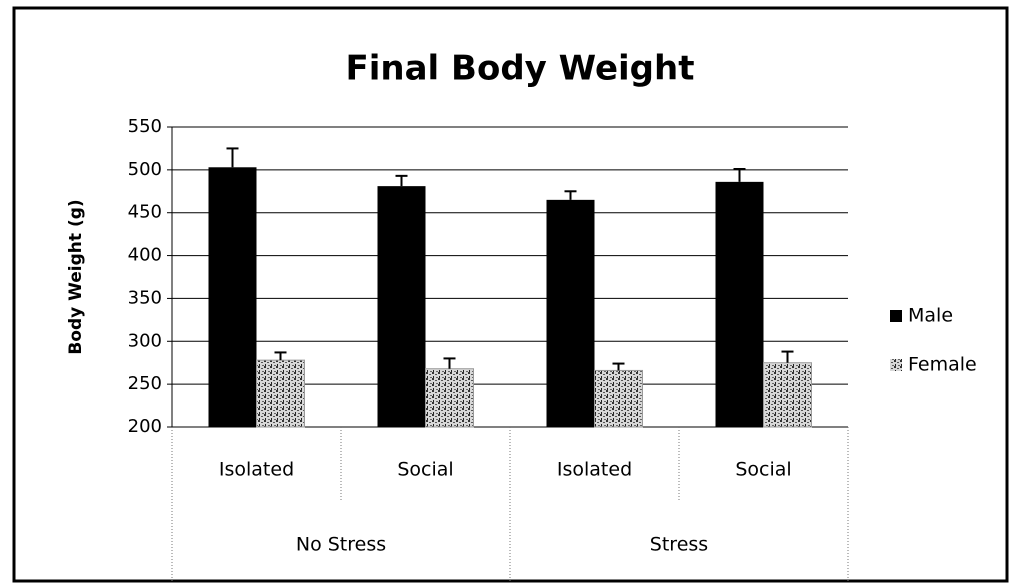 The width and height of the screenshot is (1016, 588). I want to click on y-axis-label: Body Weight (g), so click(76, 276).